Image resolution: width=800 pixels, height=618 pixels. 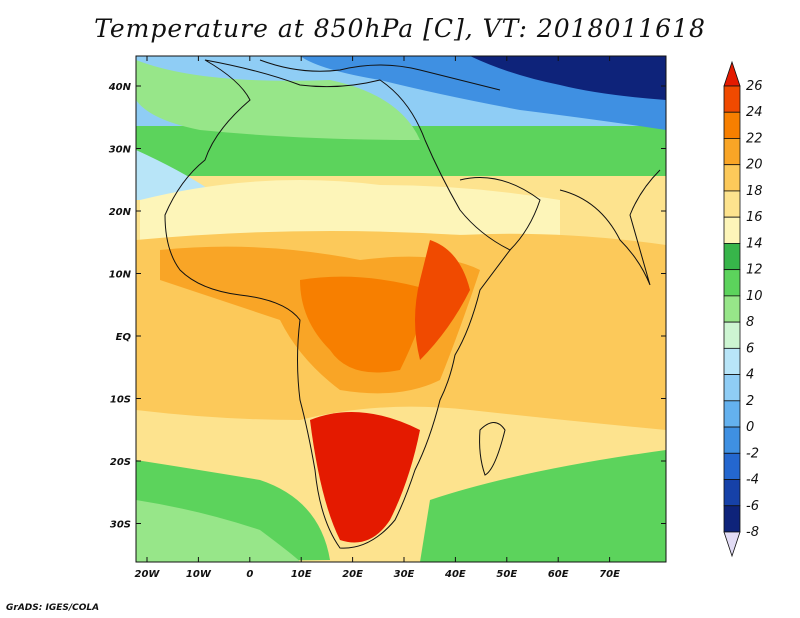 What do you see at coordinates (750, 322) in the screenshot?
I see `colorbar-label: 8` at bounding box center [750, 322].